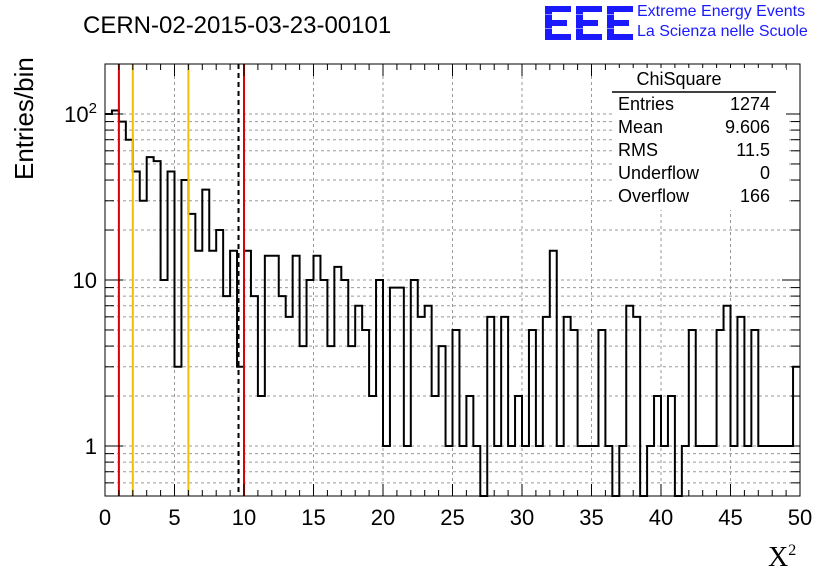 The height and width of the screenshot is (572, 836). I want to click on x-tick-label: 5, so click(174, 517).